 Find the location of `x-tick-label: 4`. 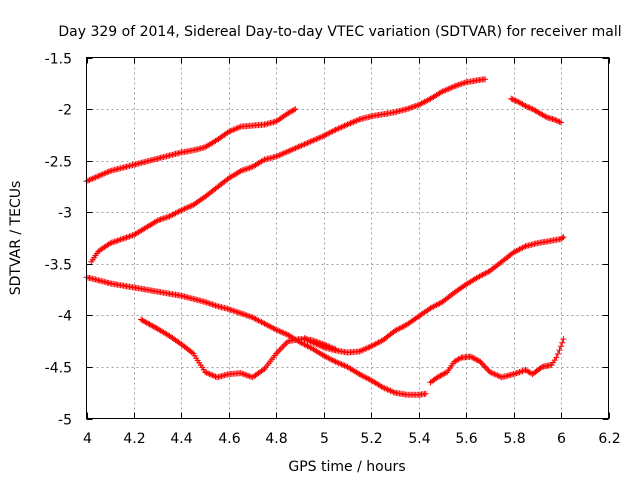

x-tick-label: 4 is located at coordinates (87, 439).